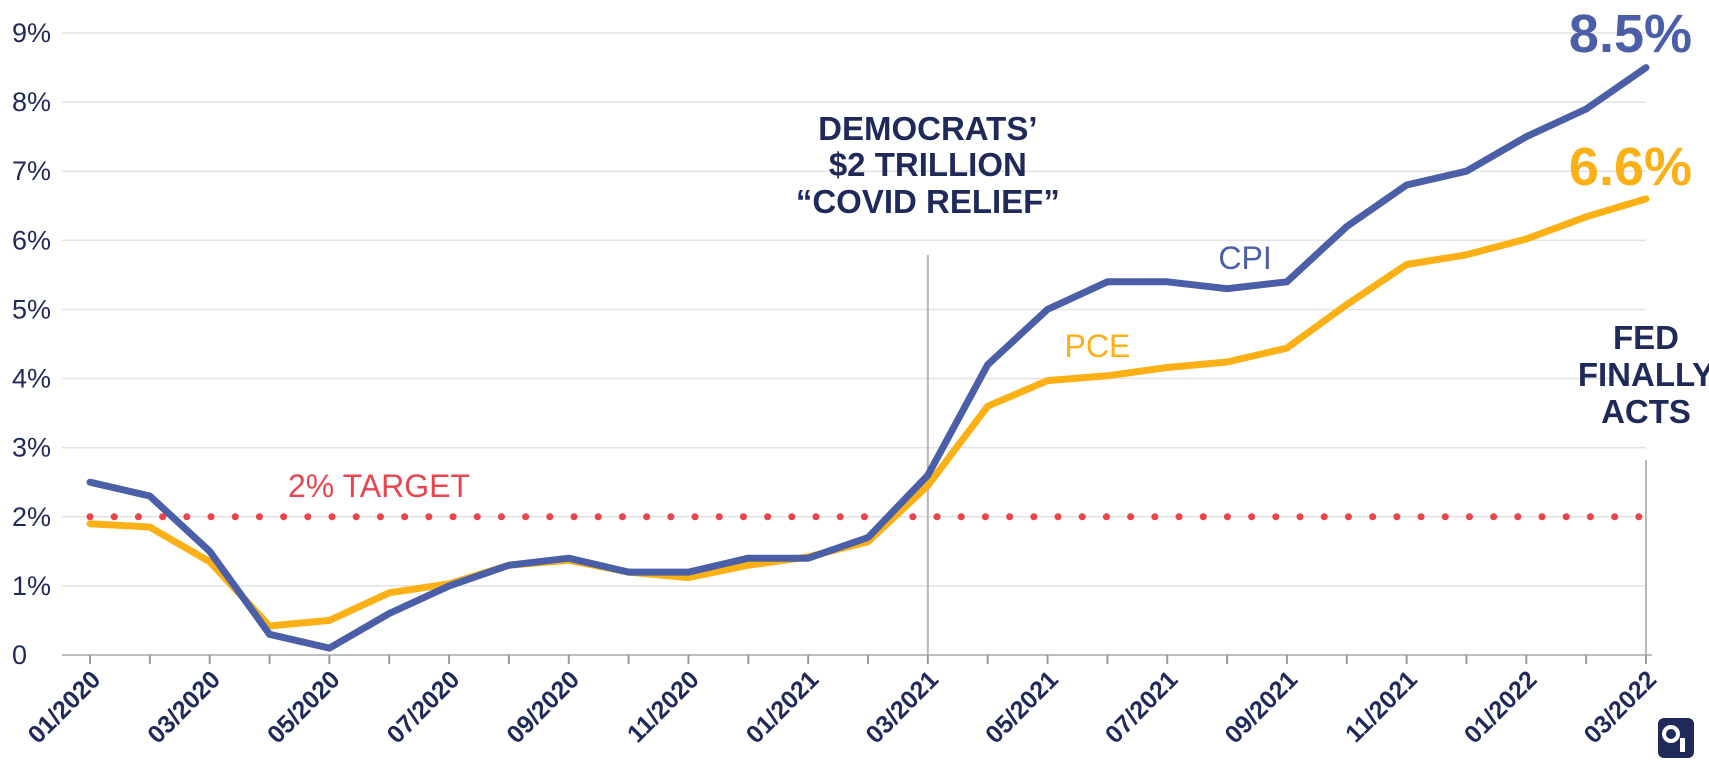 This screenshot has width=1709, height=768. Describe the element at coordinates (31, 171) in the screenshot. I see `y-tick-label: 7%` at that location.